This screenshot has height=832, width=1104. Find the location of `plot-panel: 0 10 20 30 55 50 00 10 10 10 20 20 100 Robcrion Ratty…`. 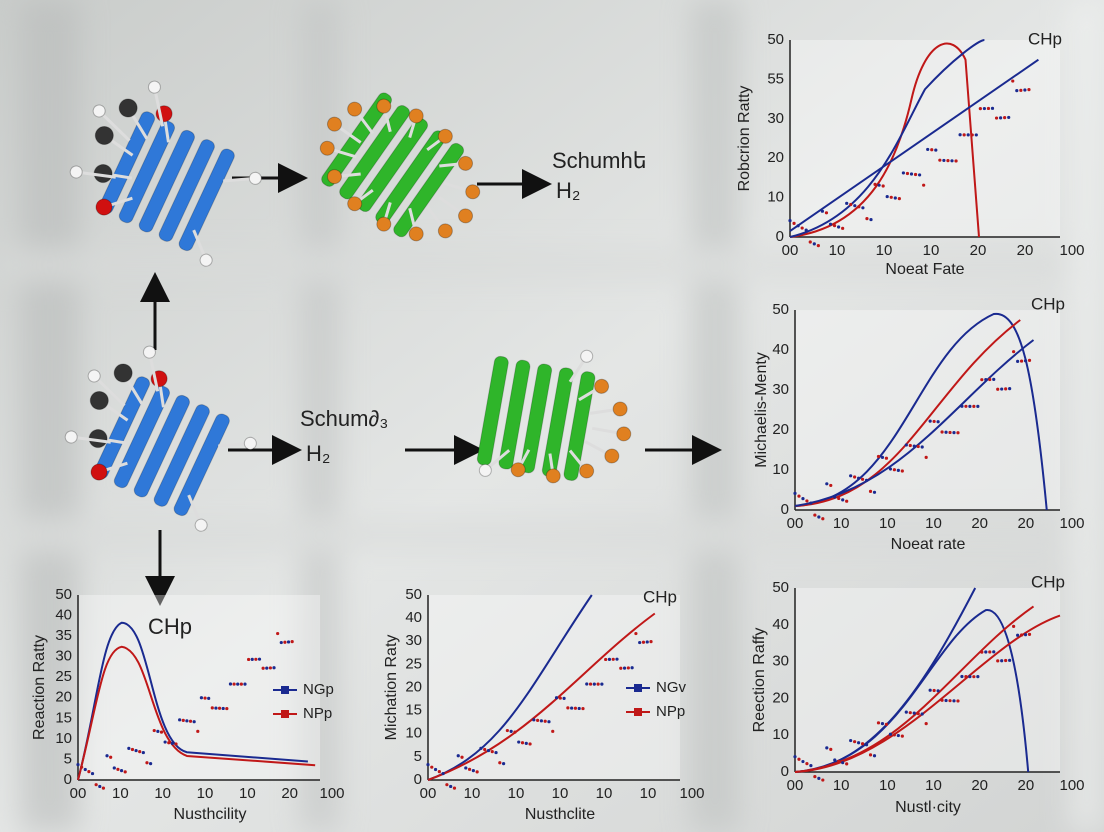

plot-panel: 0 10 20 30 55 50 00 10 10 10 20 20 100 Robcrion Ratty… is located at coordinates (910, 153).